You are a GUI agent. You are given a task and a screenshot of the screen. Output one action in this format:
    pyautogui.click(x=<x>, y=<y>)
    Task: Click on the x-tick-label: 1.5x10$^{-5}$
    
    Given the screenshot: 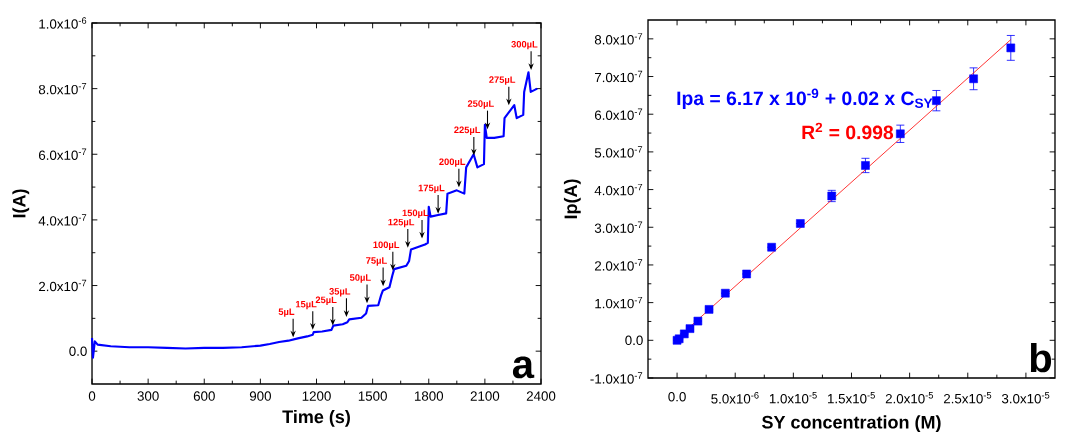 What is the action you would take?
    pyautogui.click(x=851, y=398)
    